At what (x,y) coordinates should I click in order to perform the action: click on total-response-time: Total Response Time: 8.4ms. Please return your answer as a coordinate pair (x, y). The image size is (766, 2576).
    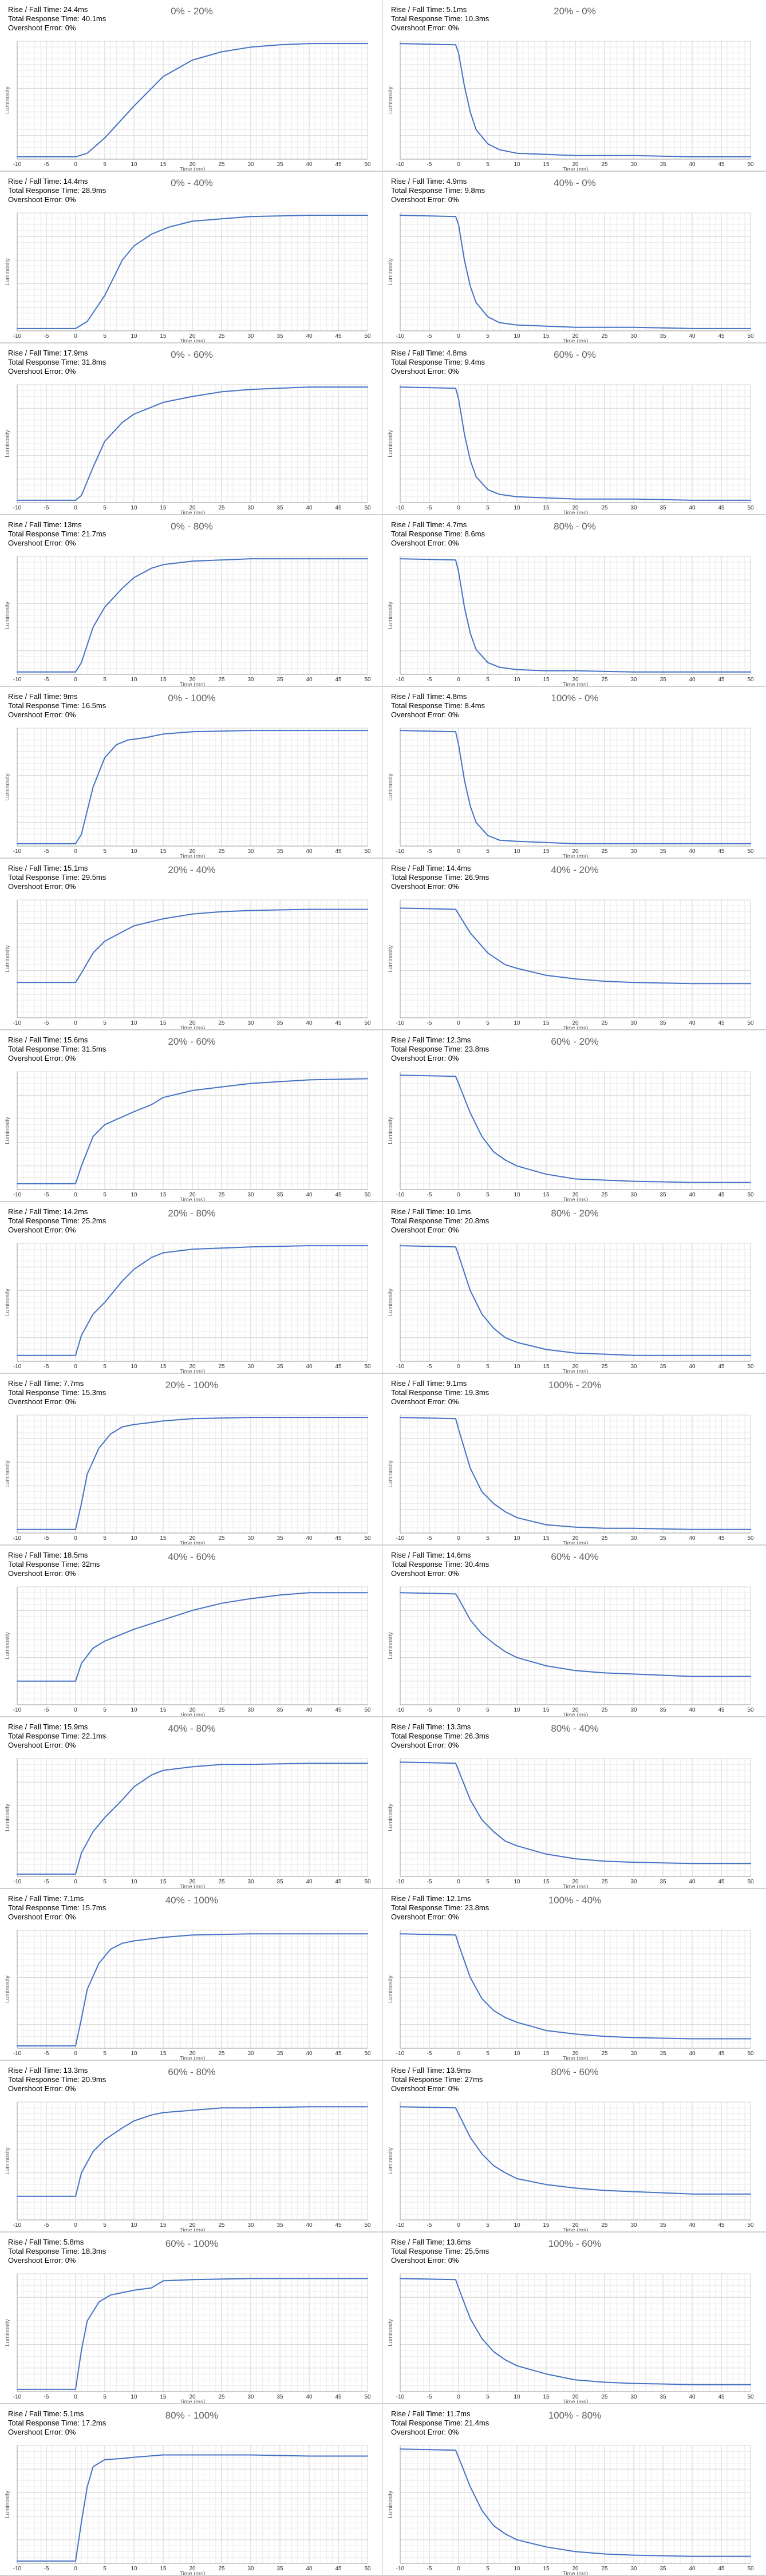
    Looking at the image, I should click on (438, 705).